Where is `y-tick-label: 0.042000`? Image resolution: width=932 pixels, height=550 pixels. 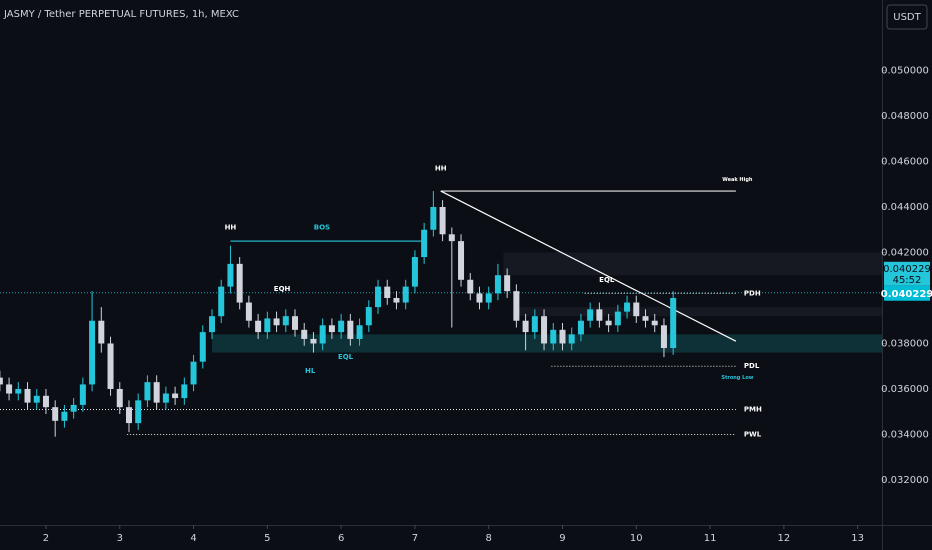 y-tick-label: 0.042000 is located at coordinates (905, 252).